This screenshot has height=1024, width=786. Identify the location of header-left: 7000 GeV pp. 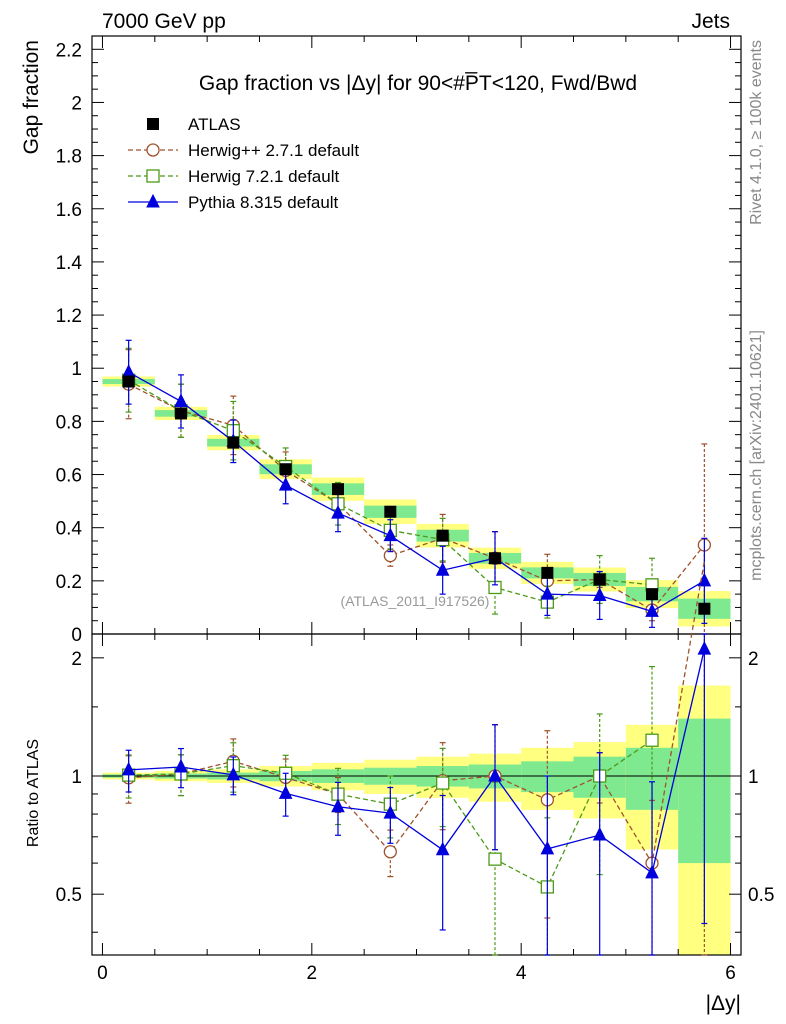
(164, 21).